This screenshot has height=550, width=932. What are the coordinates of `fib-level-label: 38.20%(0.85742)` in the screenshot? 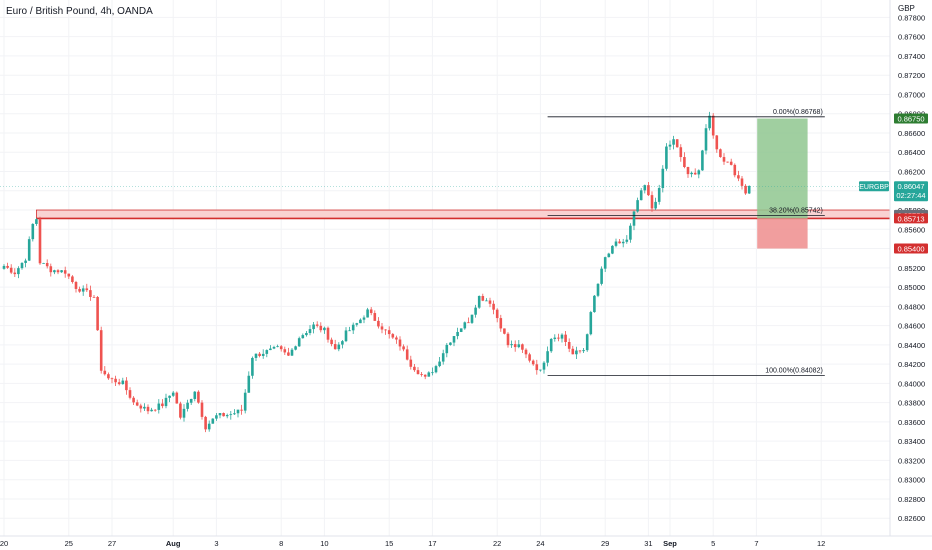 It's located at (796, 211).